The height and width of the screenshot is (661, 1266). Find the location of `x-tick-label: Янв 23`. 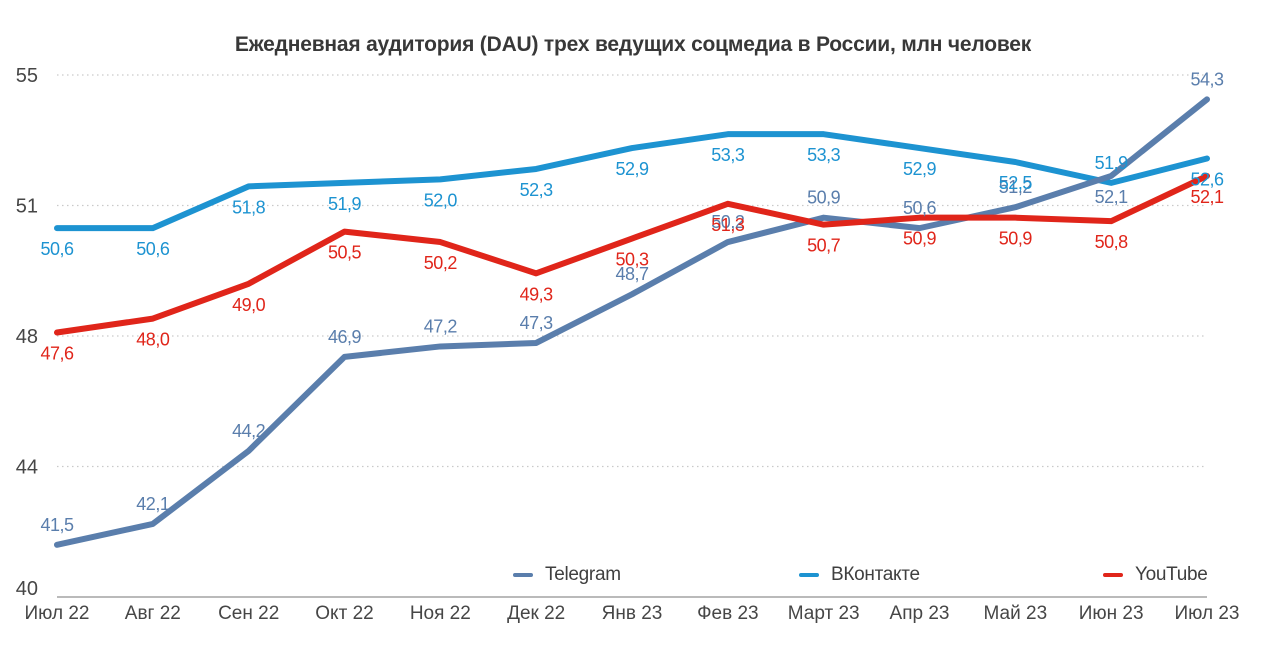

x-tick-label: Янв 23 is located at coordinates (632, 613).